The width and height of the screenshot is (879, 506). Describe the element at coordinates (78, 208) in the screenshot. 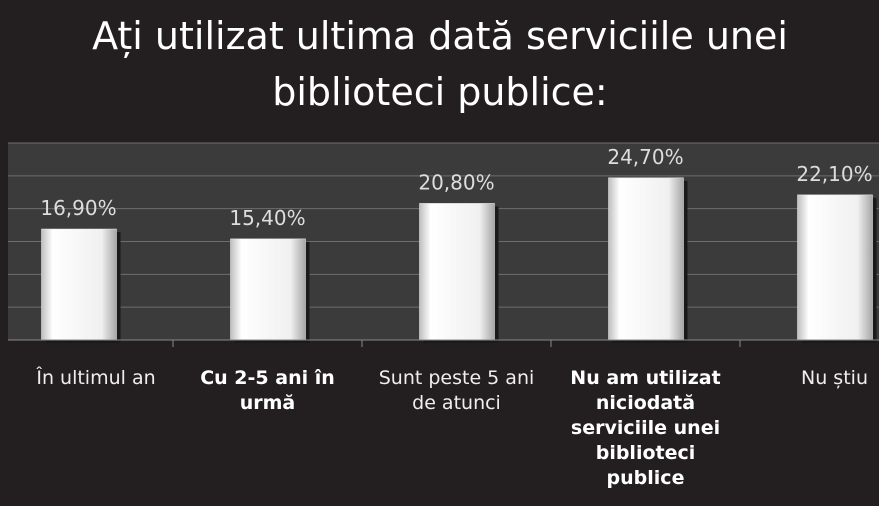

I see `data-label: 16,90%` at that location.